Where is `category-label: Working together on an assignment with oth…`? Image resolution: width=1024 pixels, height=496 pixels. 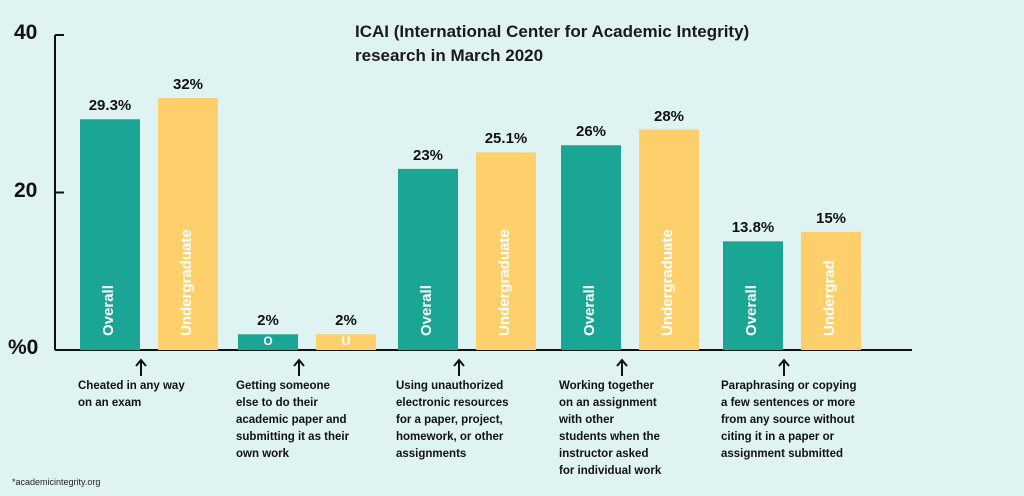
category-label: Working together on an assignment with oth… is located at coordinates (610, 428).